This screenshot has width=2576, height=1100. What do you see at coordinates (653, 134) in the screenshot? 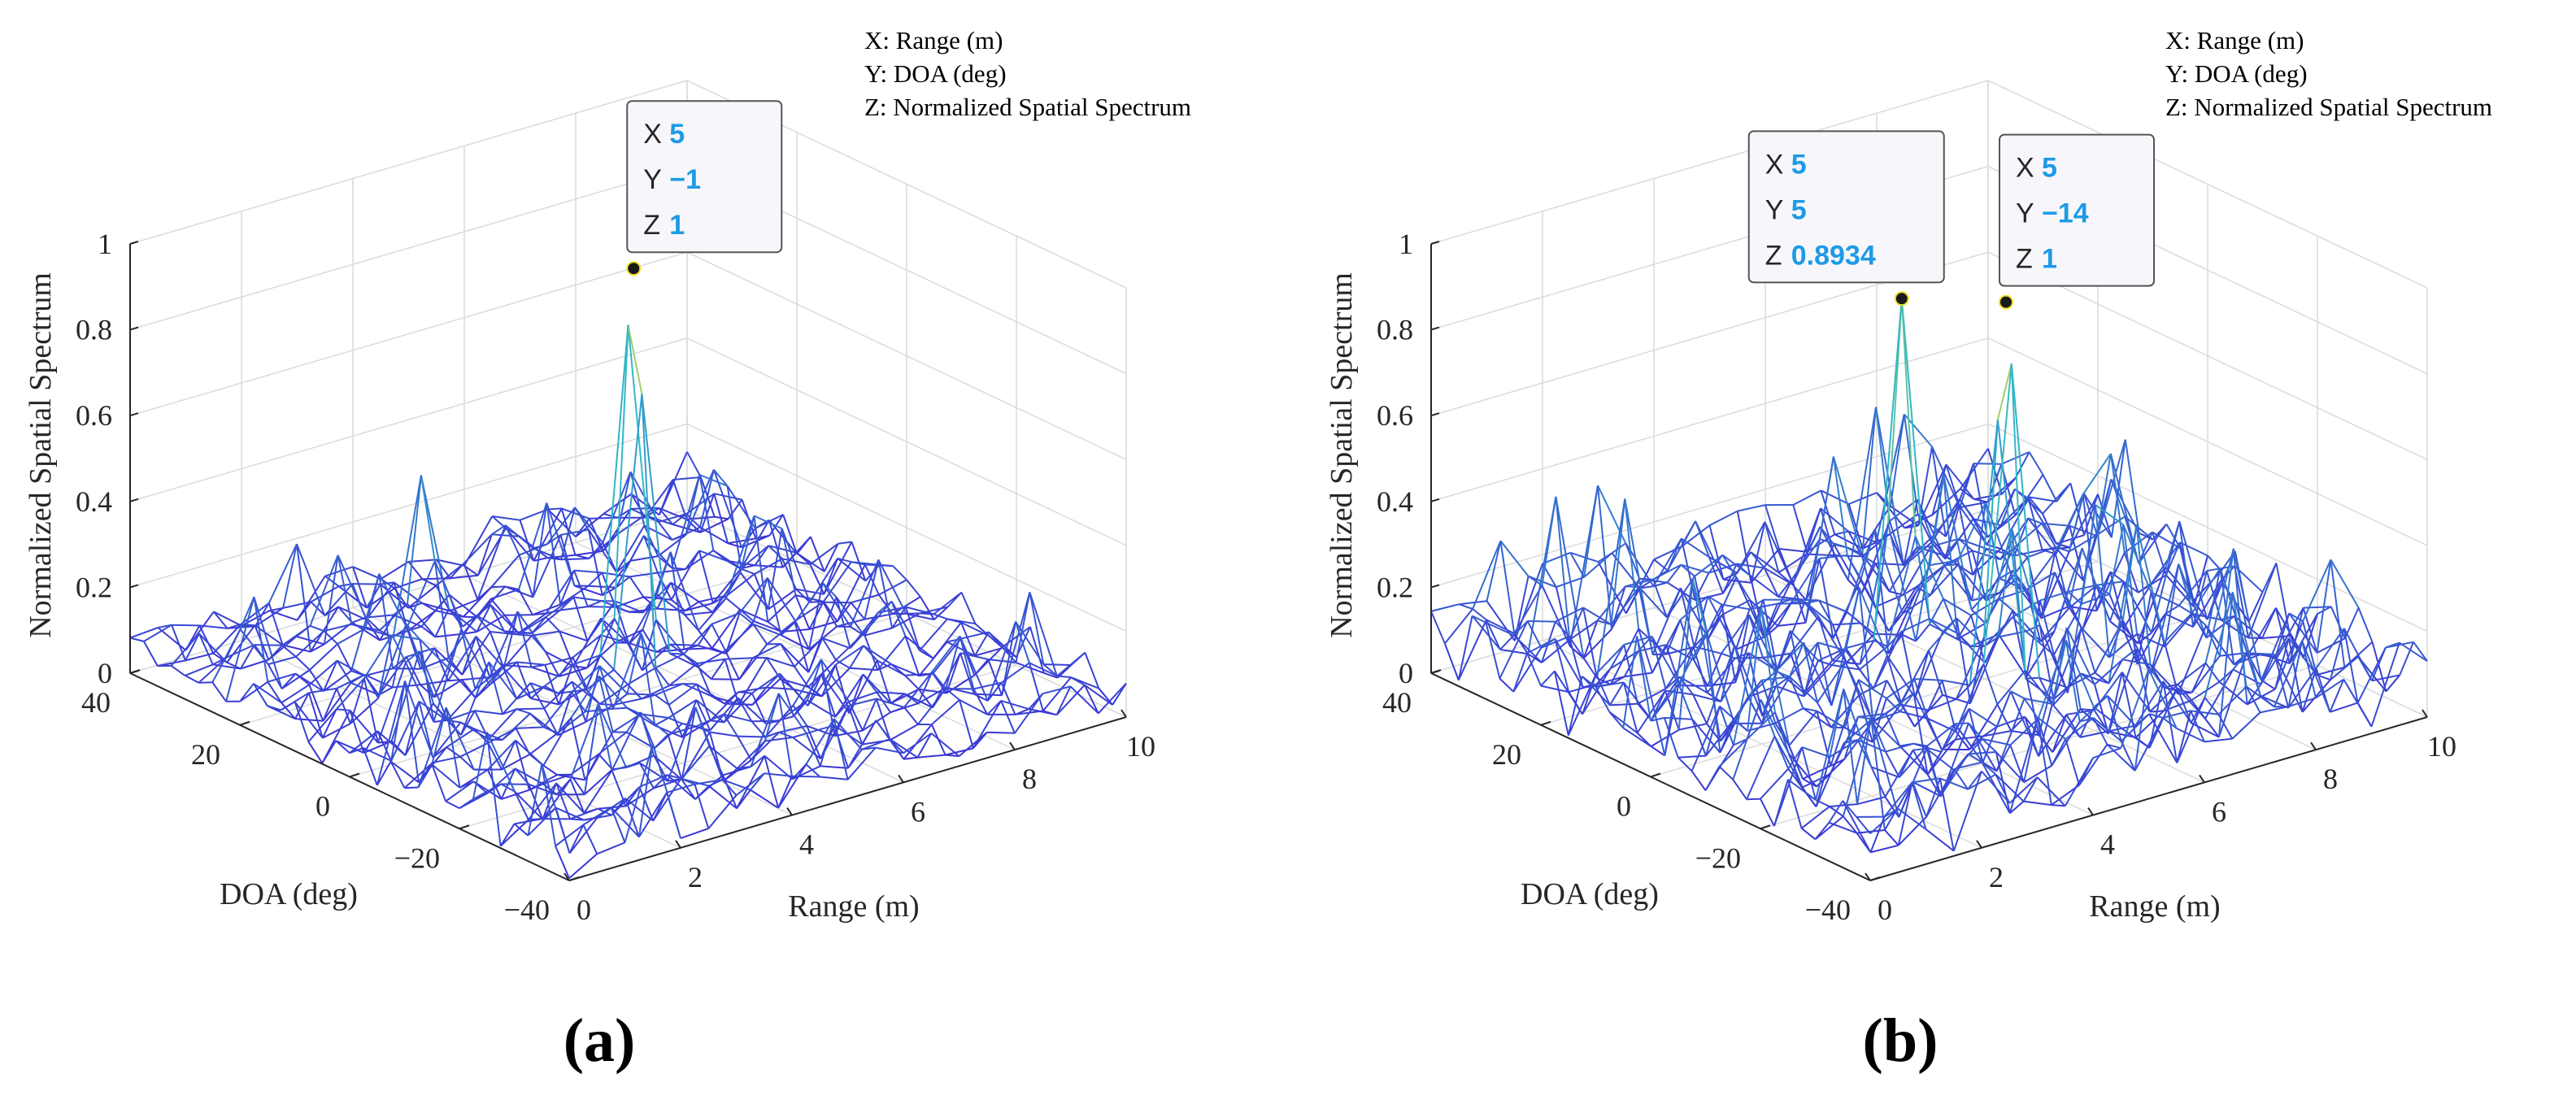
I see `datatip-label: X` at bounding box center [653, 134].